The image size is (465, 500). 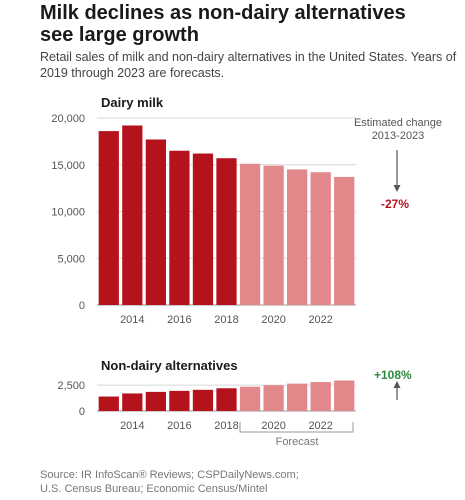 What do you see at coordinates (273, 398) in the screenshot?
I see `nondairy-bar-2020` at bounding box center [273, 398].